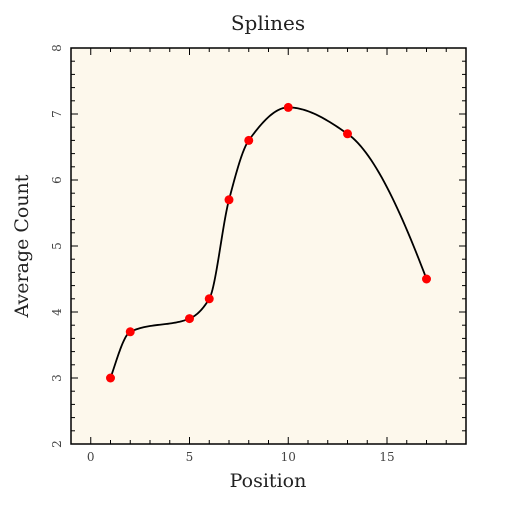 This screenshot has width=508, height=506. I want to click on y-axis-label: Average Count, so click(22, 246).